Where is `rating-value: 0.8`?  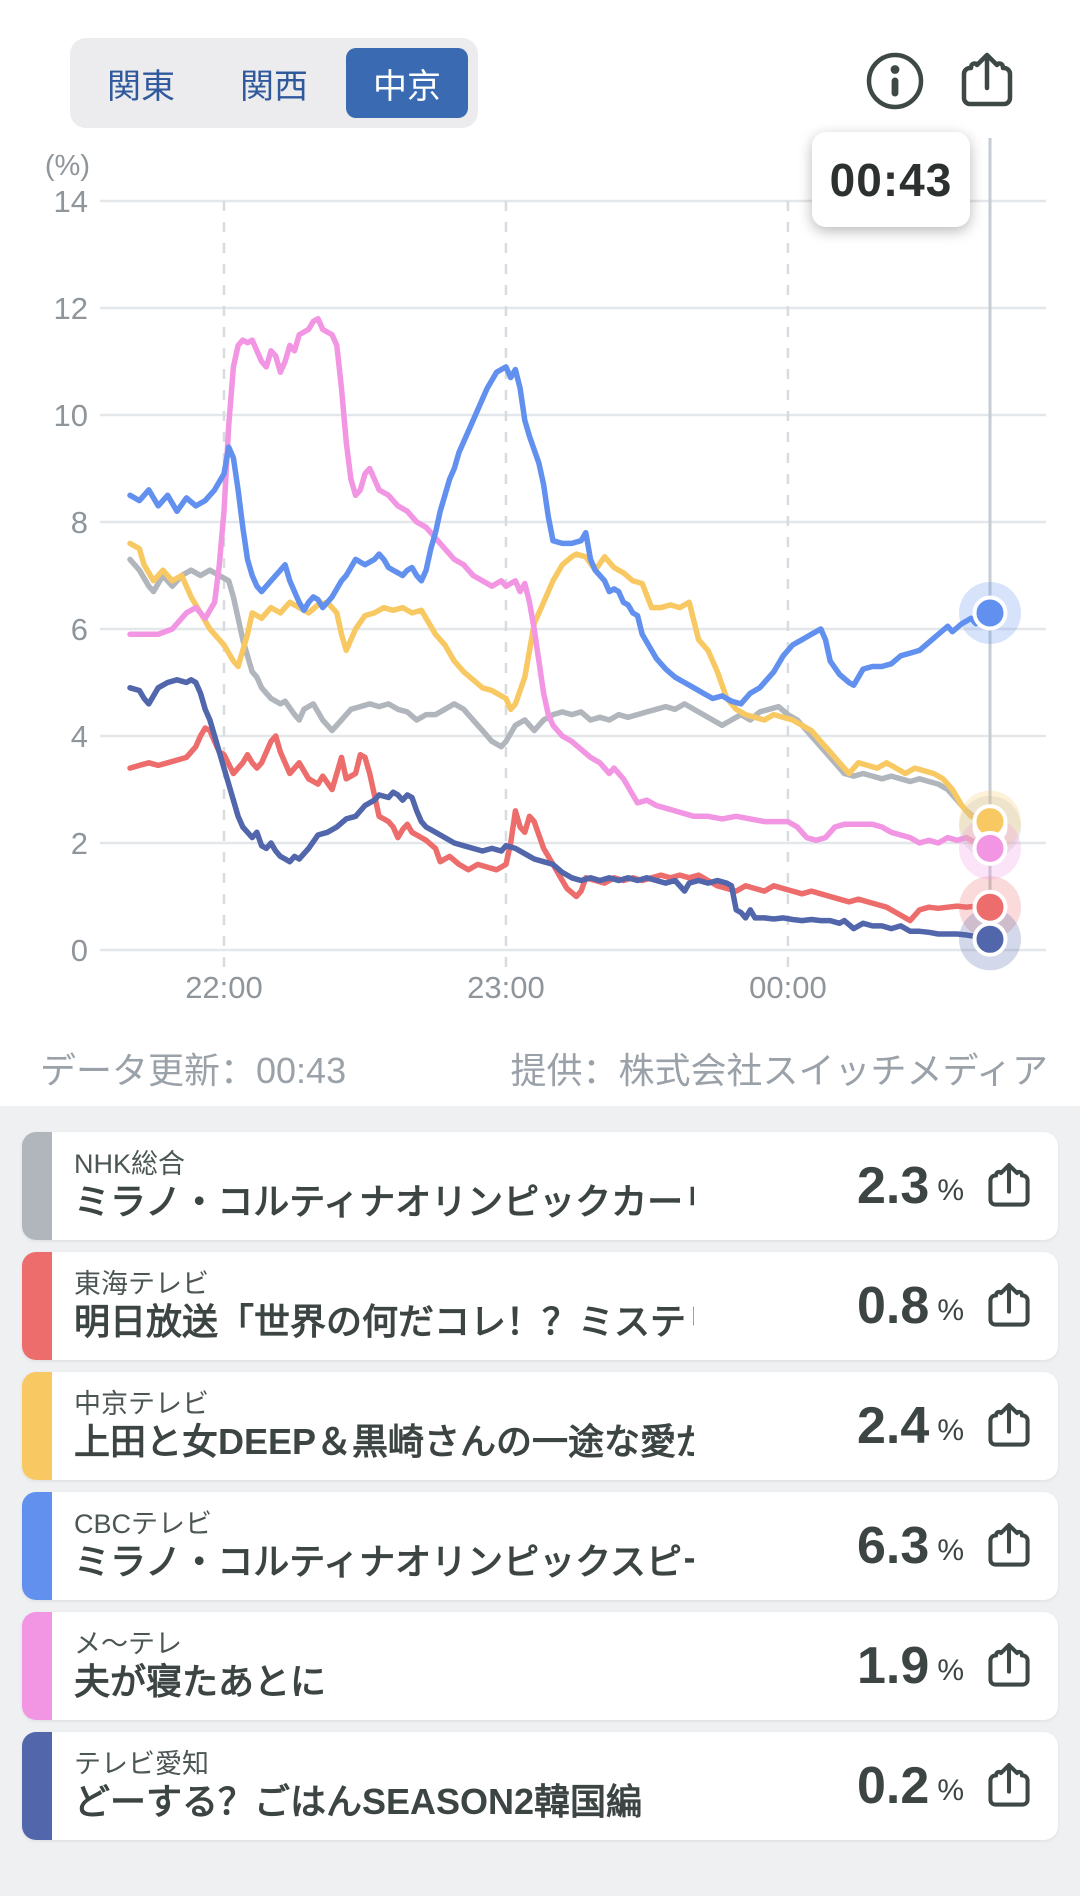
rating-value: 0.8 is located at coordinates (893, 1306).